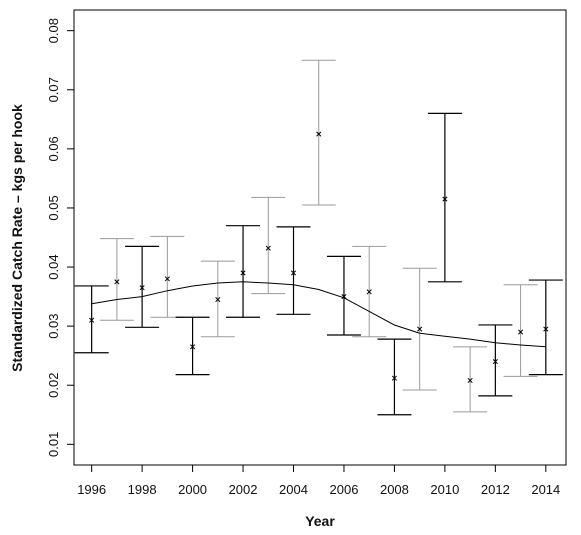 The width and height of the screenshot is (581, 535). Describe the element at coordinates (344, 489) in the screenshot. I see `x-tick-label: 2006` at that location.